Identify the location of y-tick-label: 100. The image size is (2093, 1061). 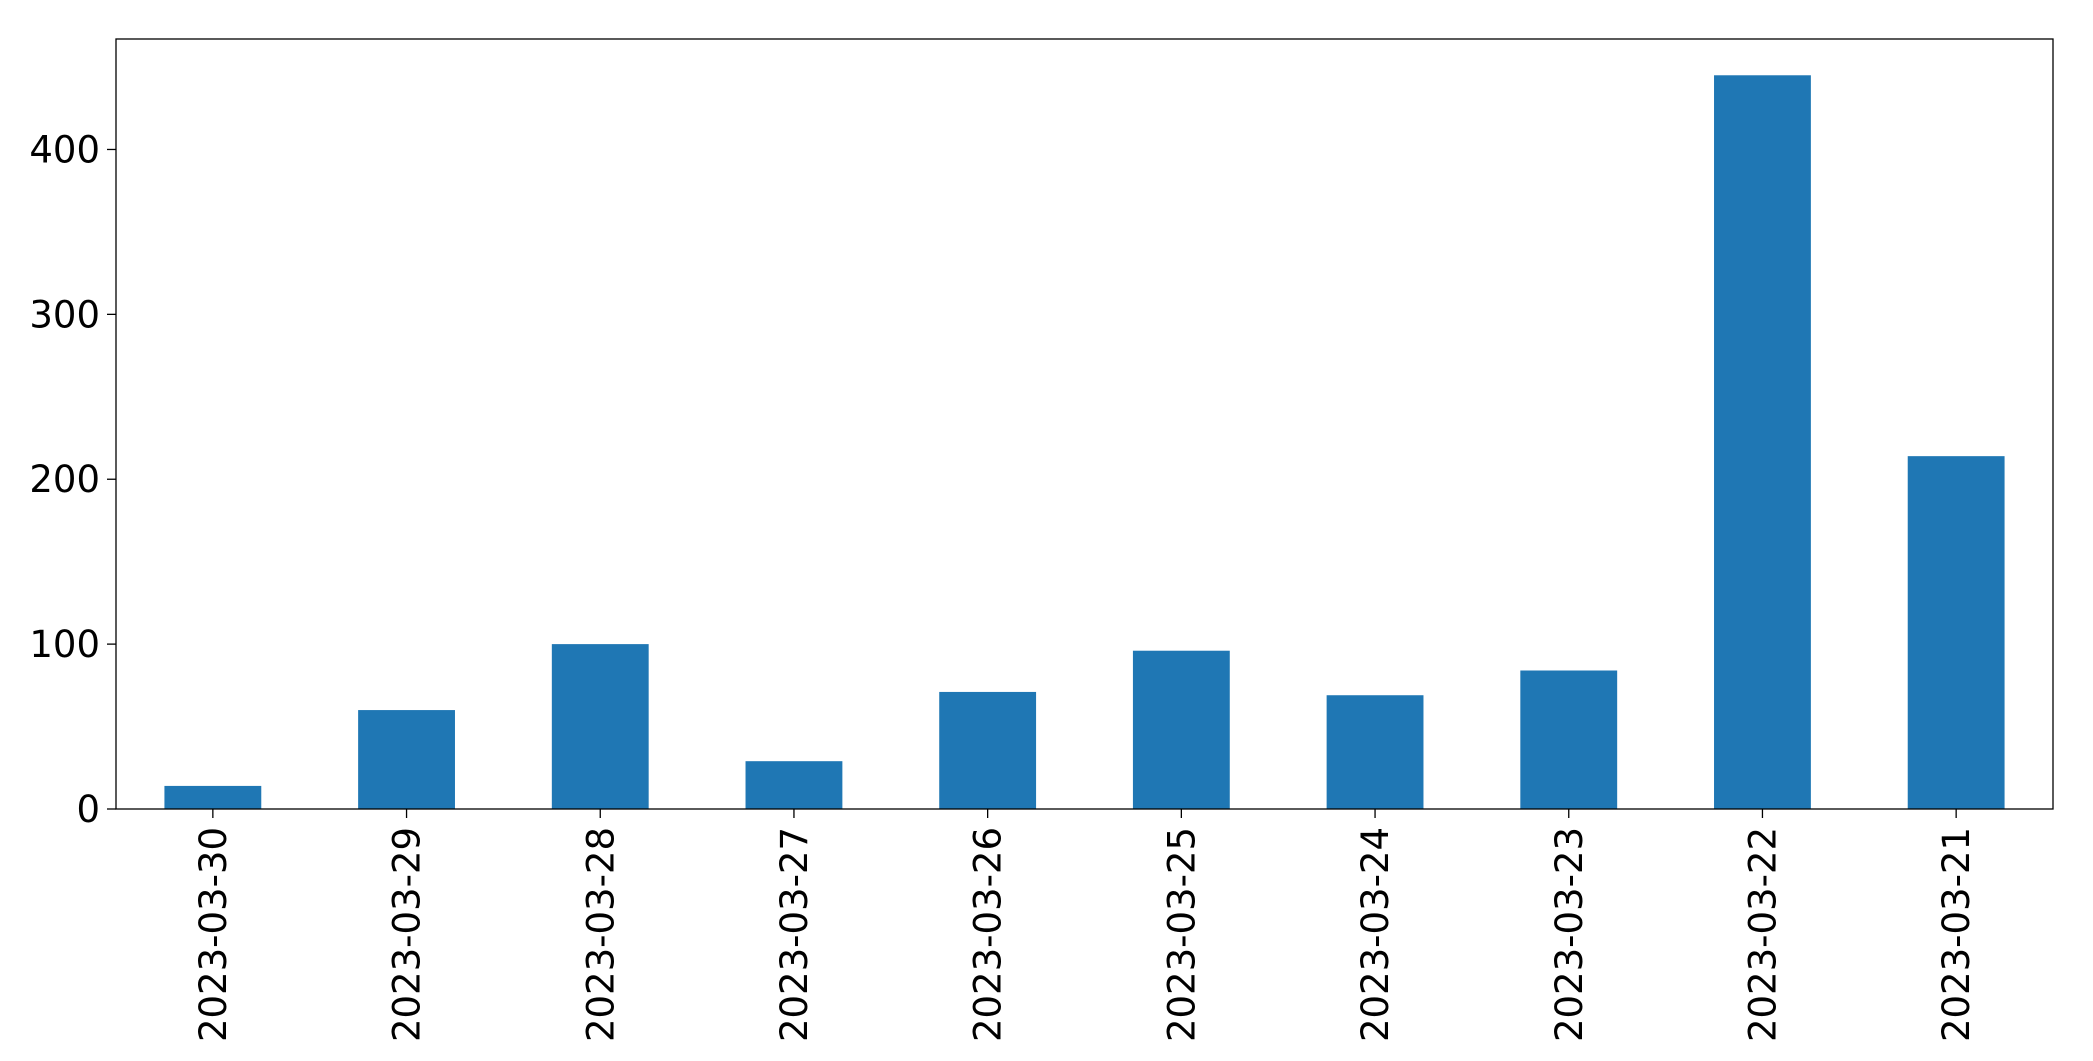
(64, 644).